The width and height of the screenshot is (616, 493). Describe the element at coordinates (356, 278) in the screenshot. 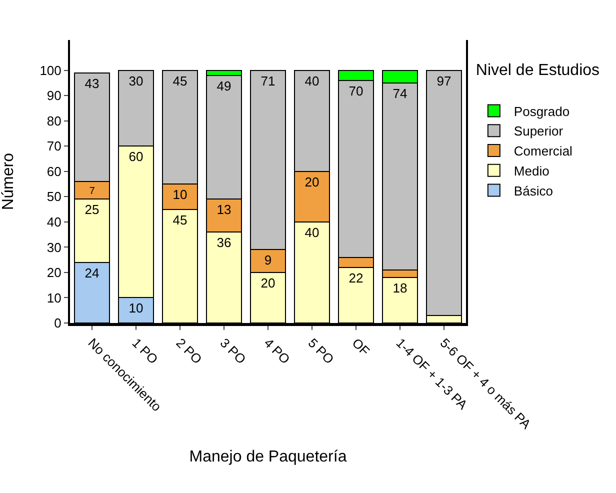

I see `data-label: 22` at that location.